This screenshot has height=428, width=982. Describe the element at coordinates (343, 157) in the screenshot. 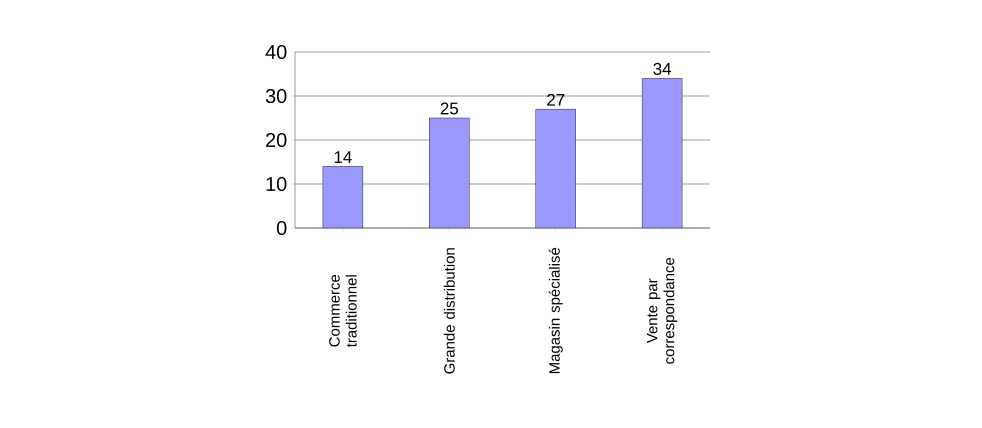

I see `data-label: 14` at that location.